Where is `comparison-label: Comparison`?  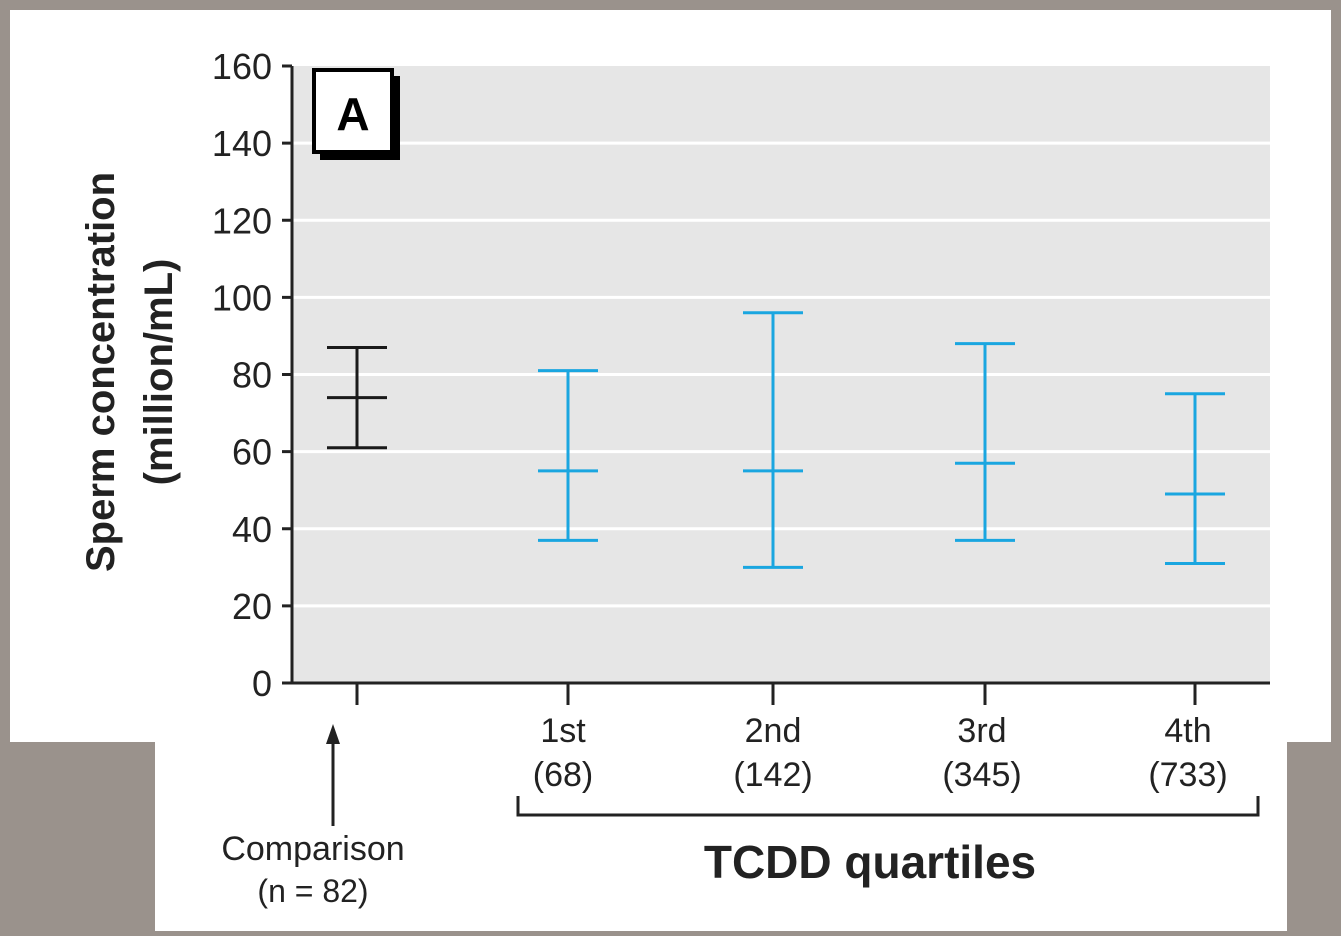
comparison-label: Comparison is located at coordinates (312, 849).